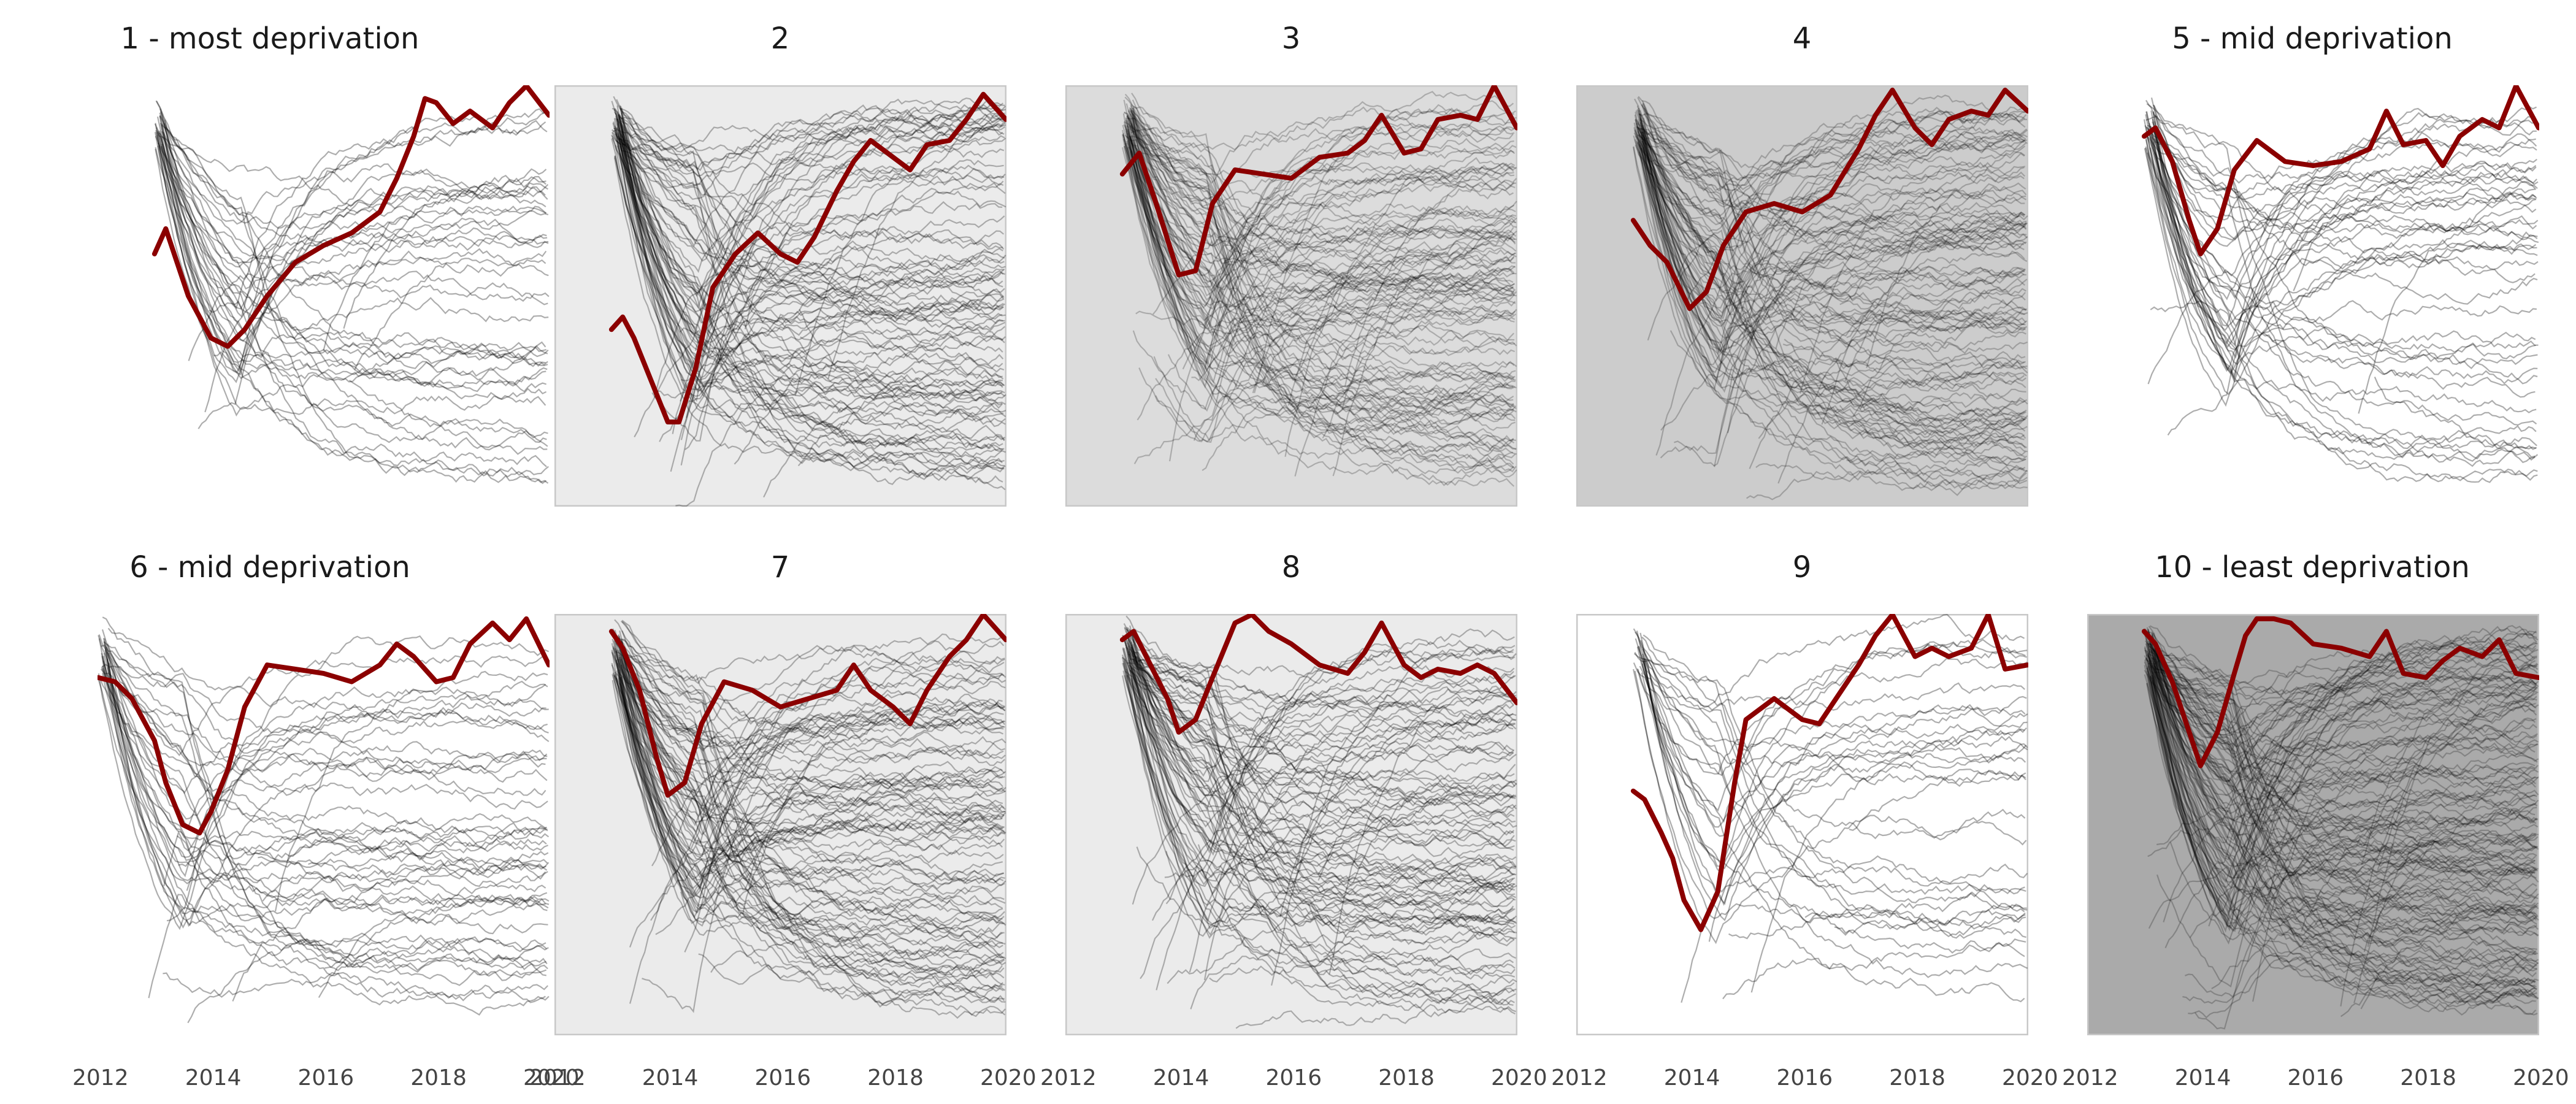  What do you see at coordinates (1291, 38) in the screenshot?
I see `panel-3-title: 3` at bounding box center [1291, 38].